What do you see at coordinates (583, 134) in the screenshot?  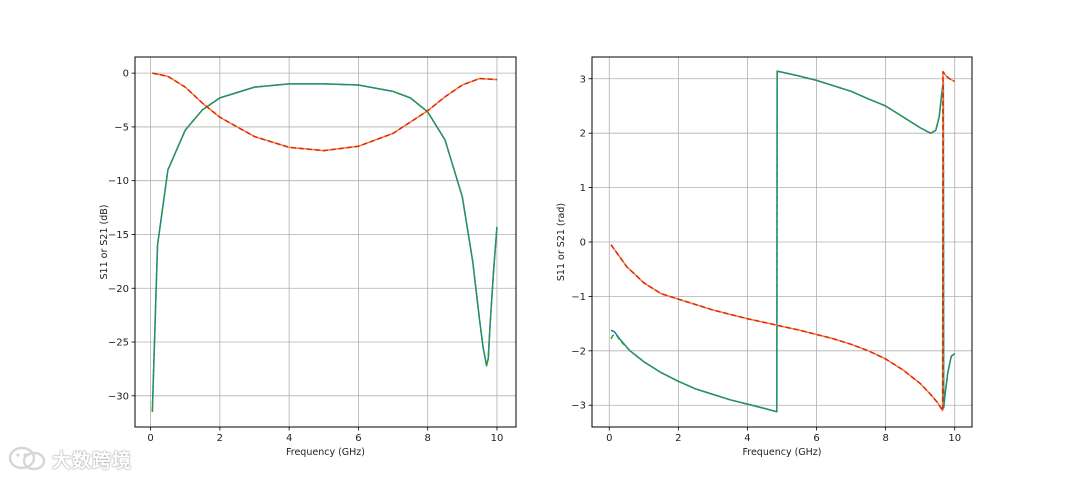 I see `y-tick-label: 2` at bounding box center [583, 134].